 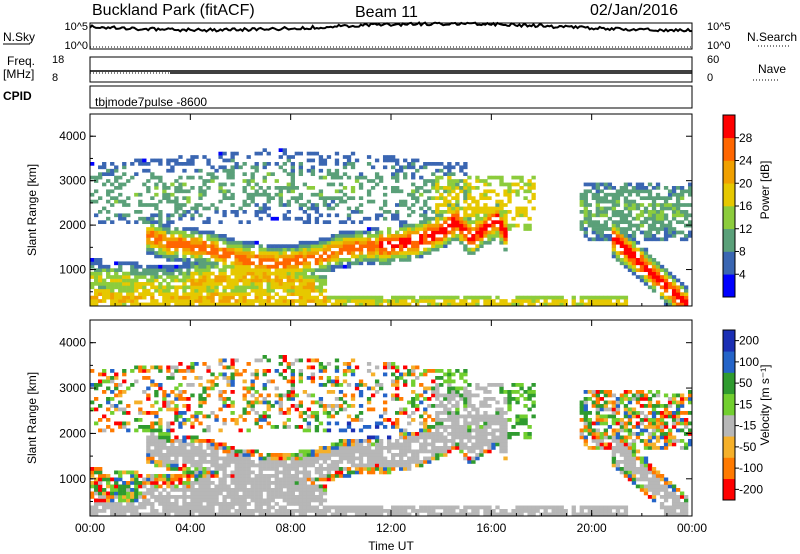 I want to click on nave-tick-top: 60, so click(x=713, y=60).